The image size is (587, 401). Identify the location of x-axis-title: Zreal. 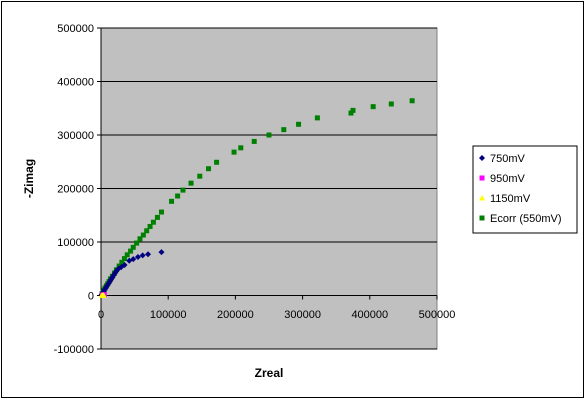
(269, 373).